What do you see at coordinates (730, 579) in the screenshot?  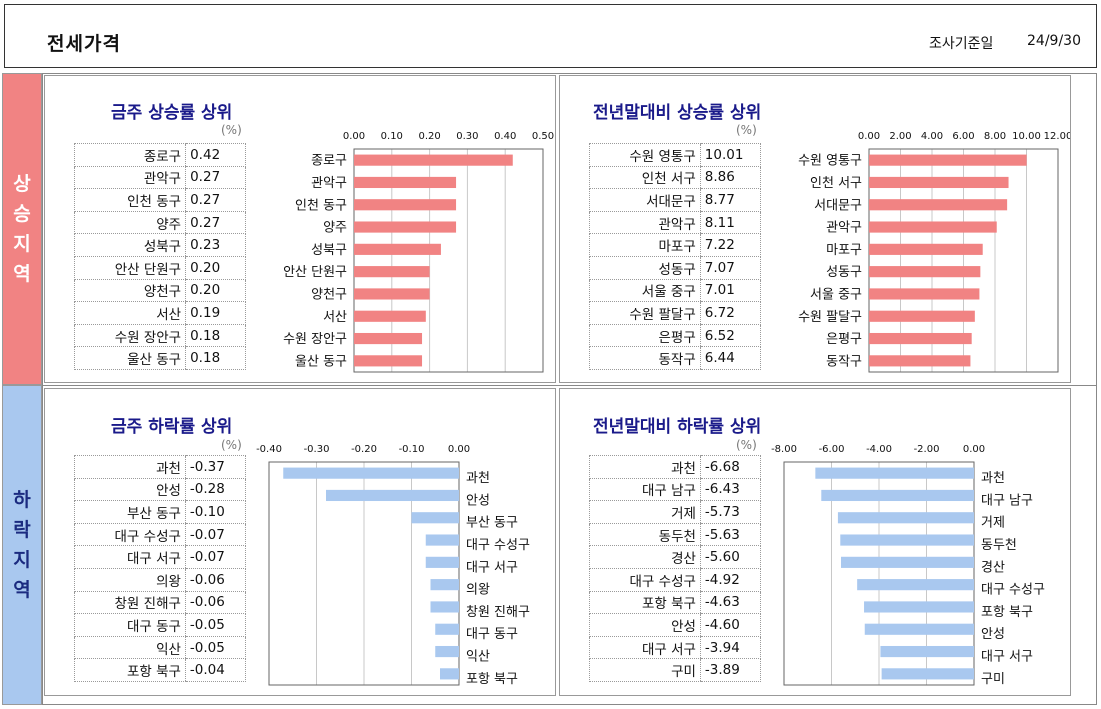 I see `rate-value: -4.92` at bounding box center [730, 579].